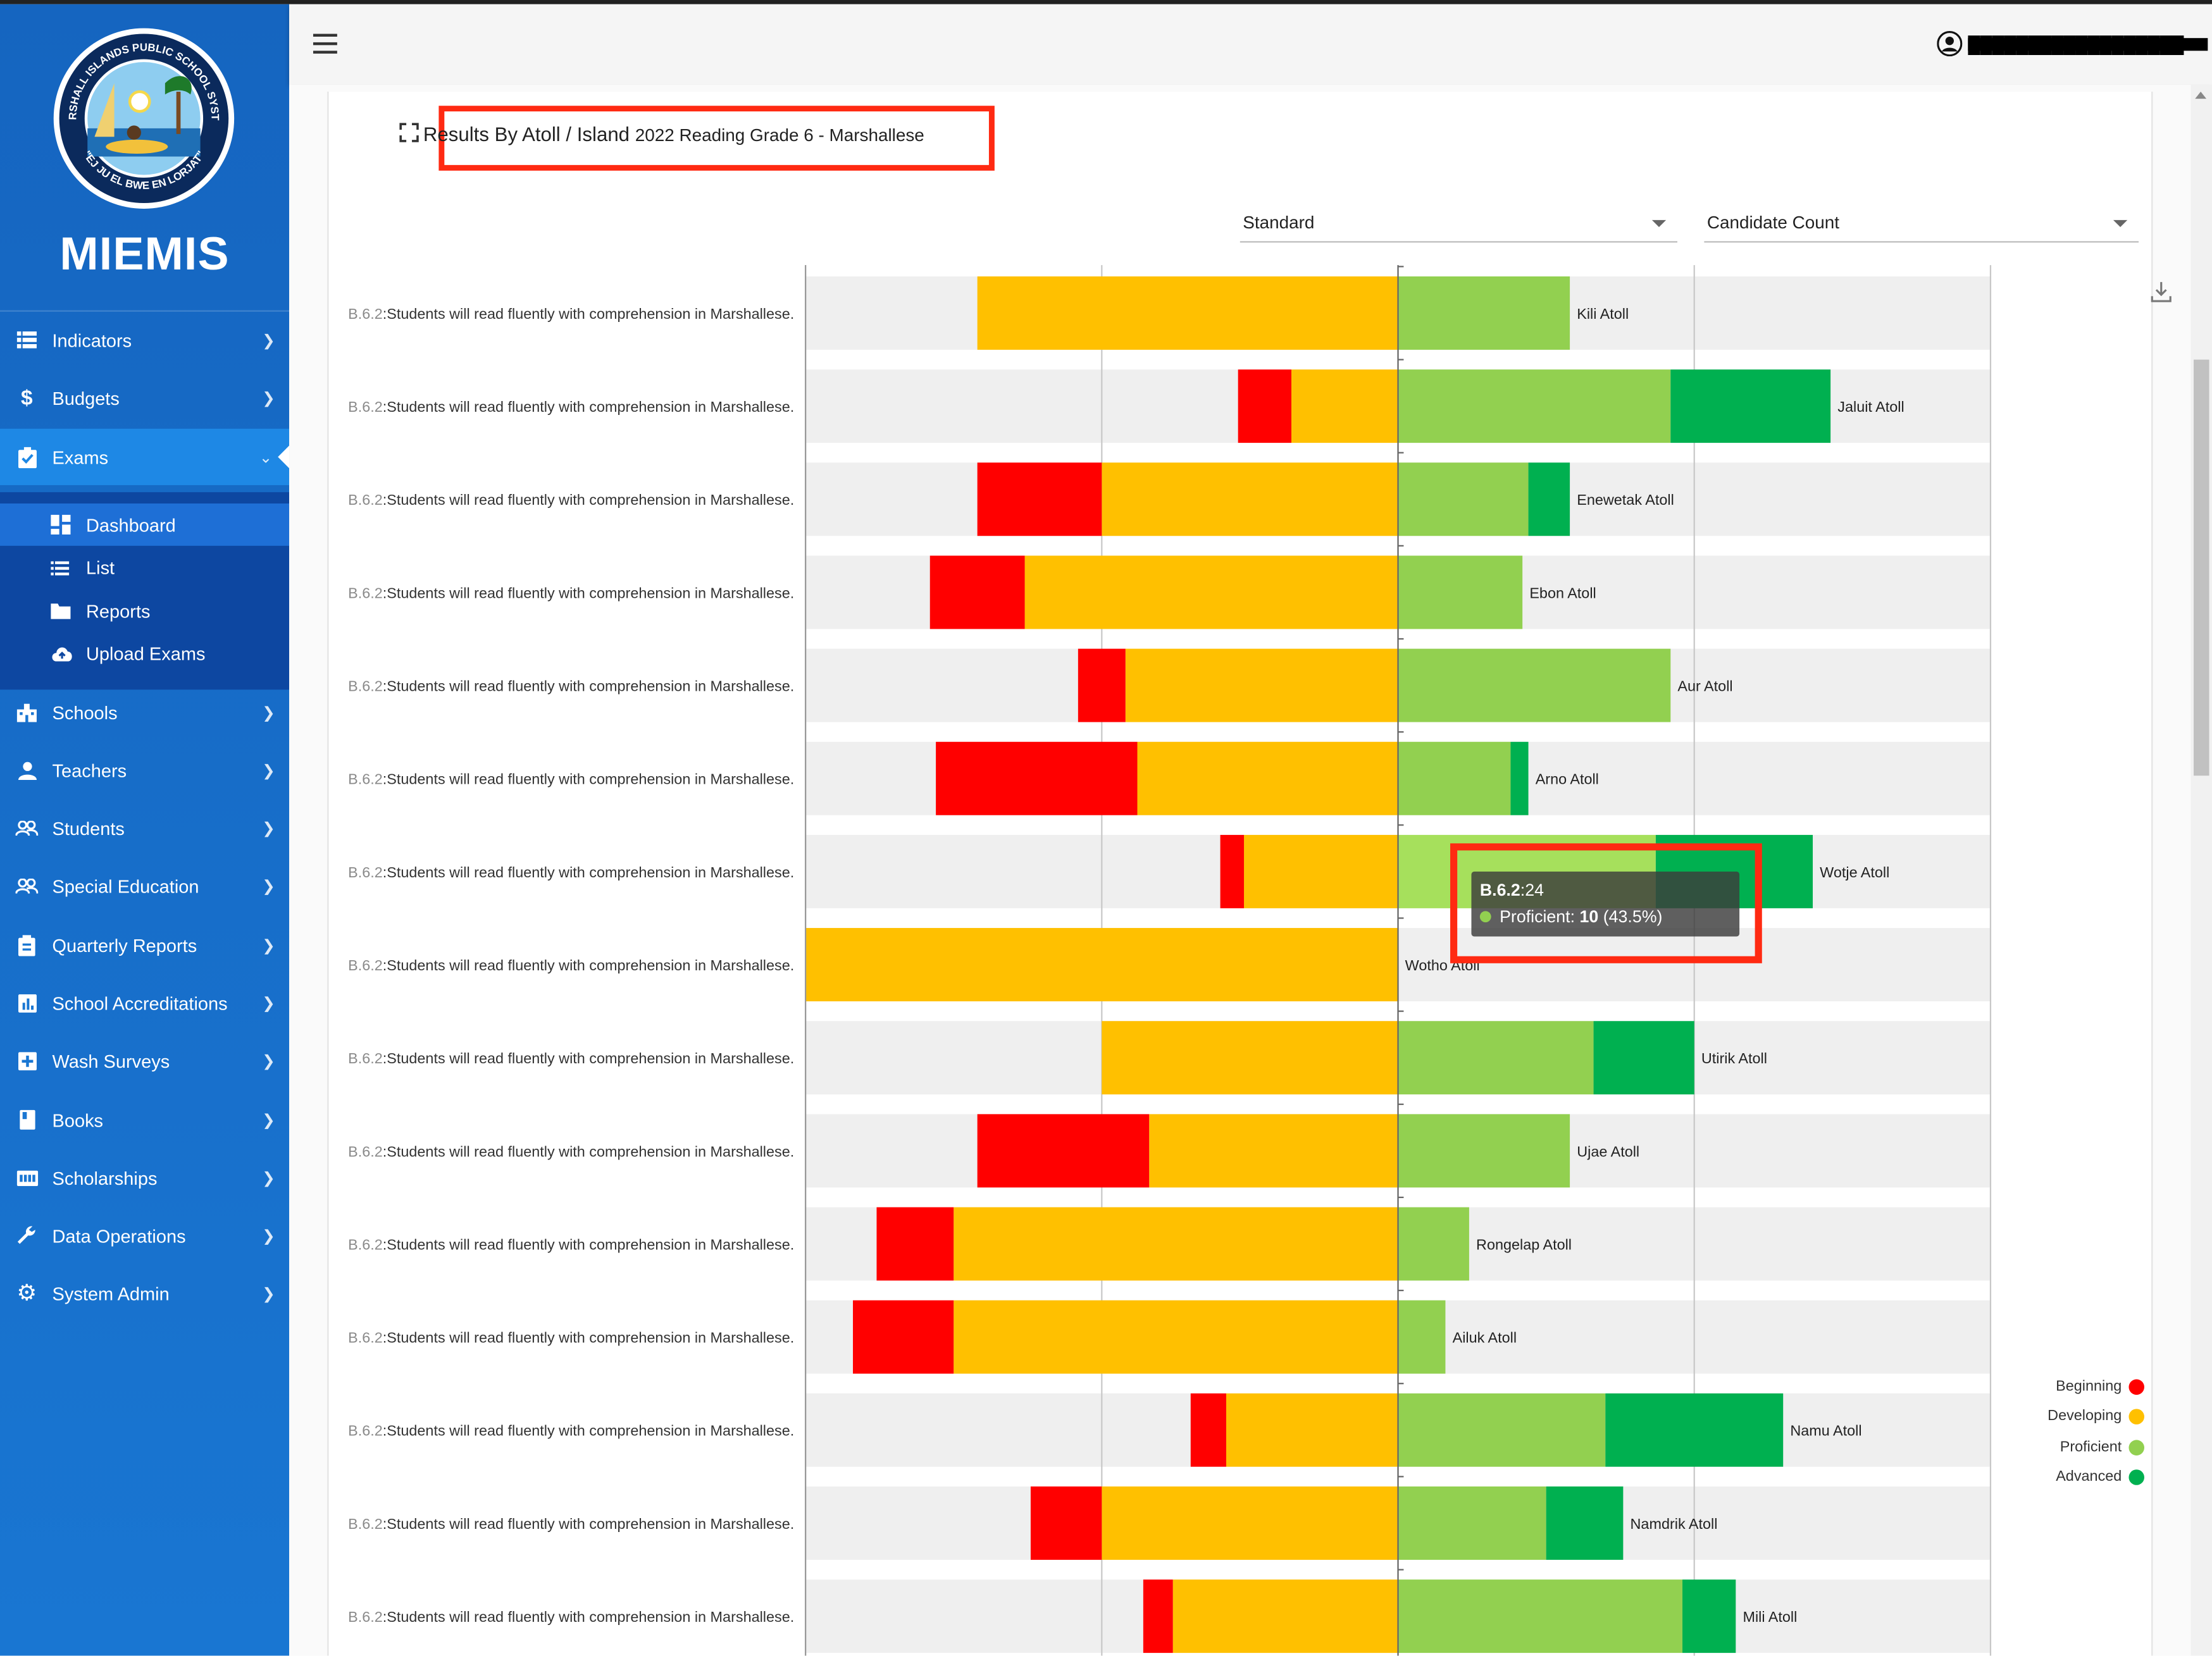 Image resolution: width=2212 pixels, height=1656 pixels. Describe the element at coordinates (2161, 292) in the screenshot. I see `download-icon` at that location.